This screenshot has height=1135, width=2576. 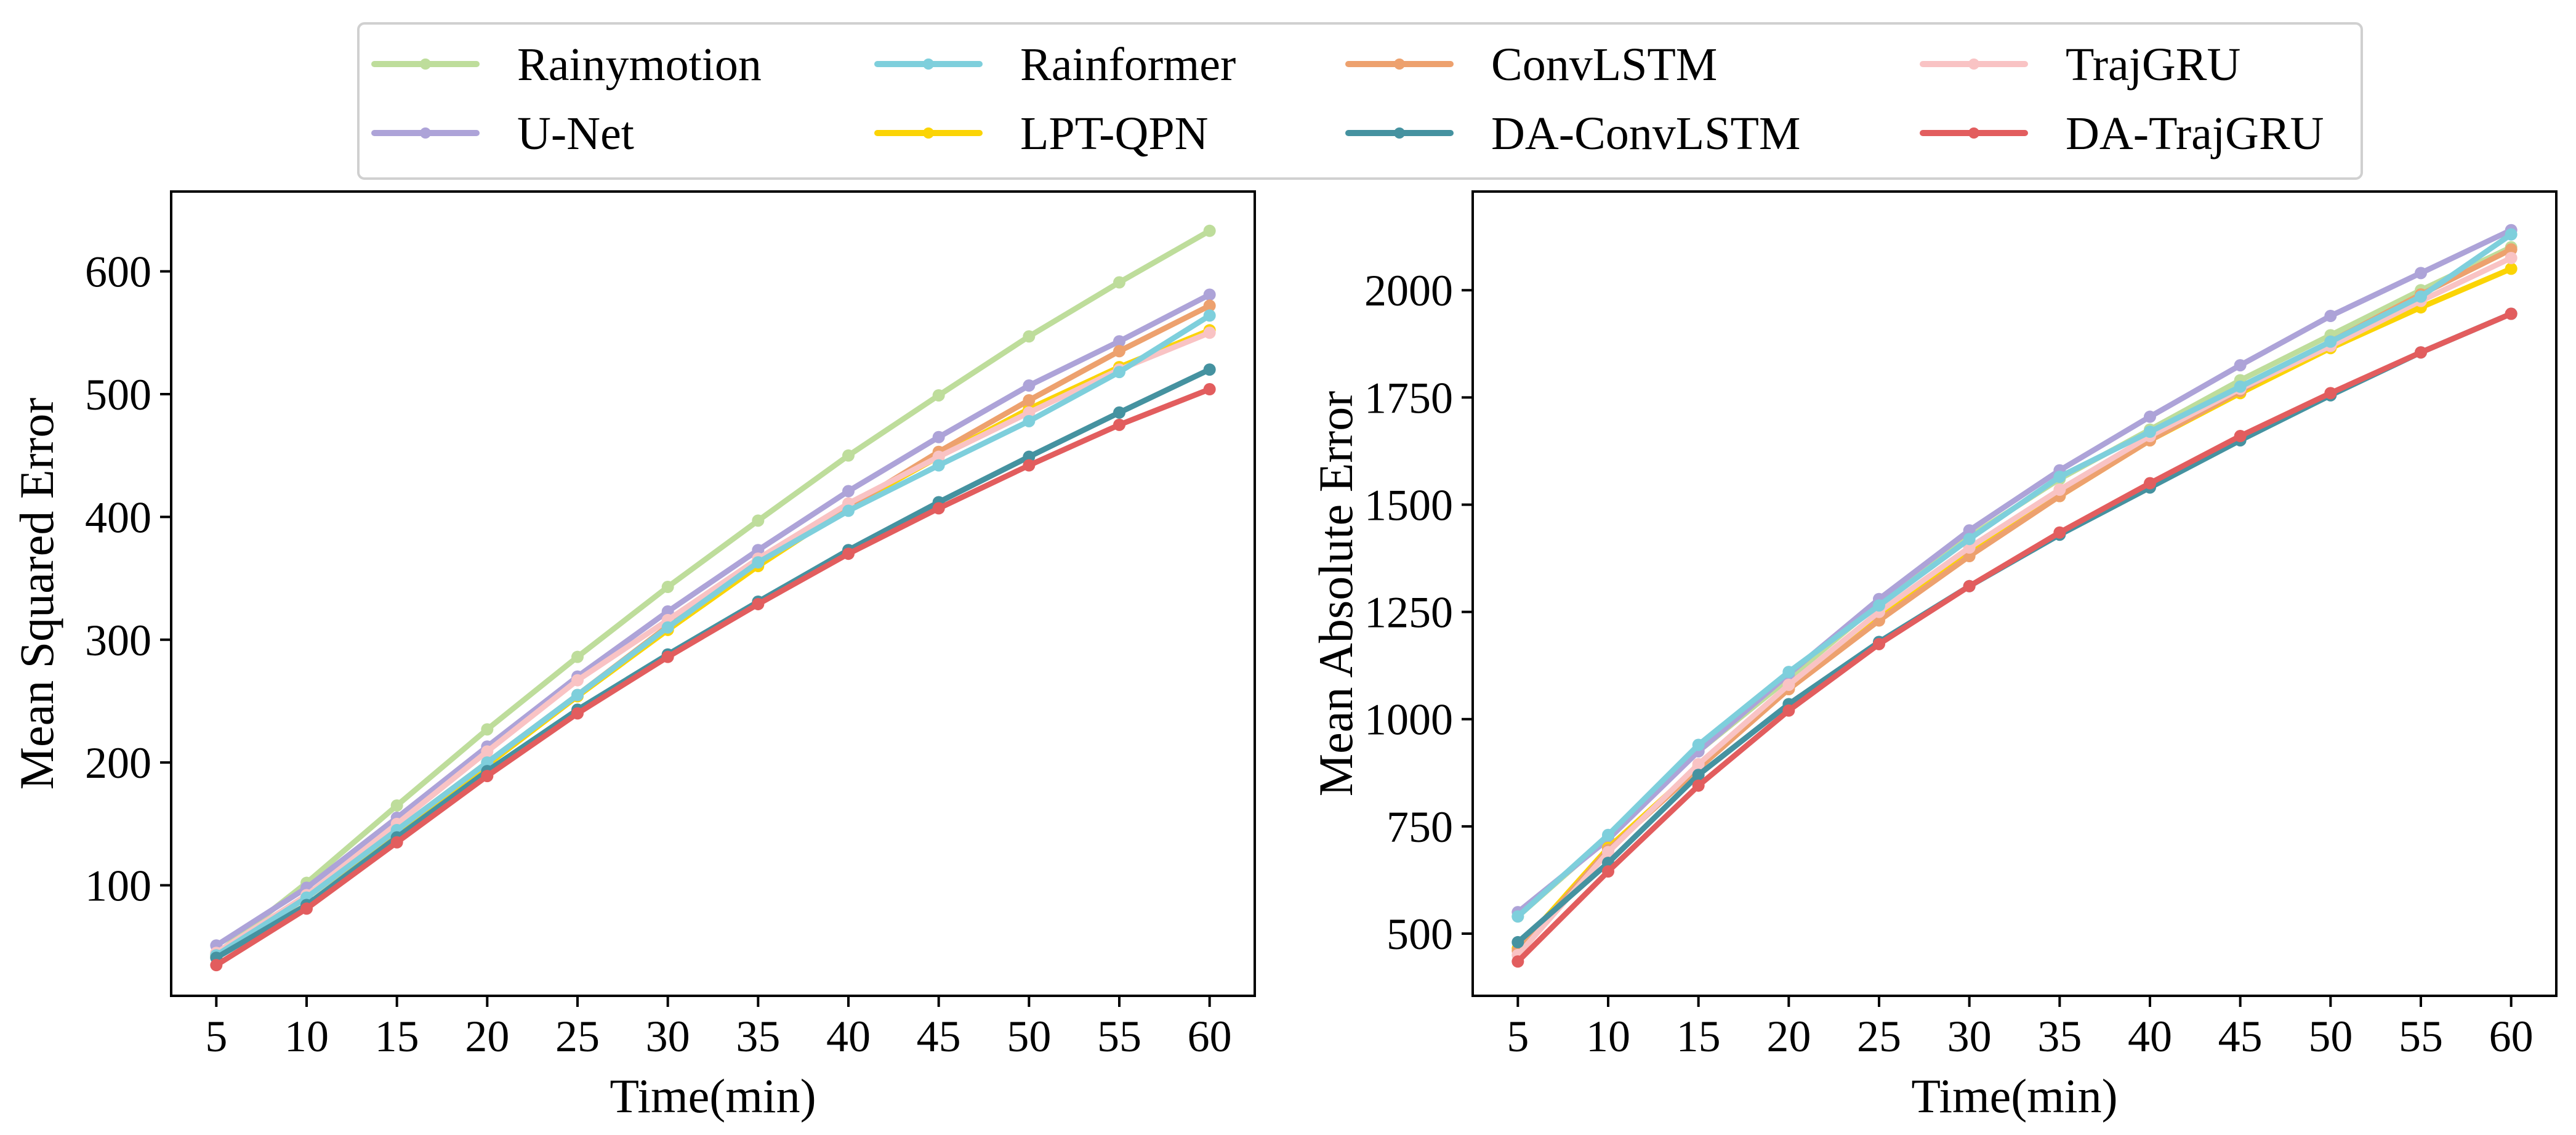 I want to click on mae-y-ticks: 500 750 1000 1250 1500 1750 2000, so click(x=1418, y=612).